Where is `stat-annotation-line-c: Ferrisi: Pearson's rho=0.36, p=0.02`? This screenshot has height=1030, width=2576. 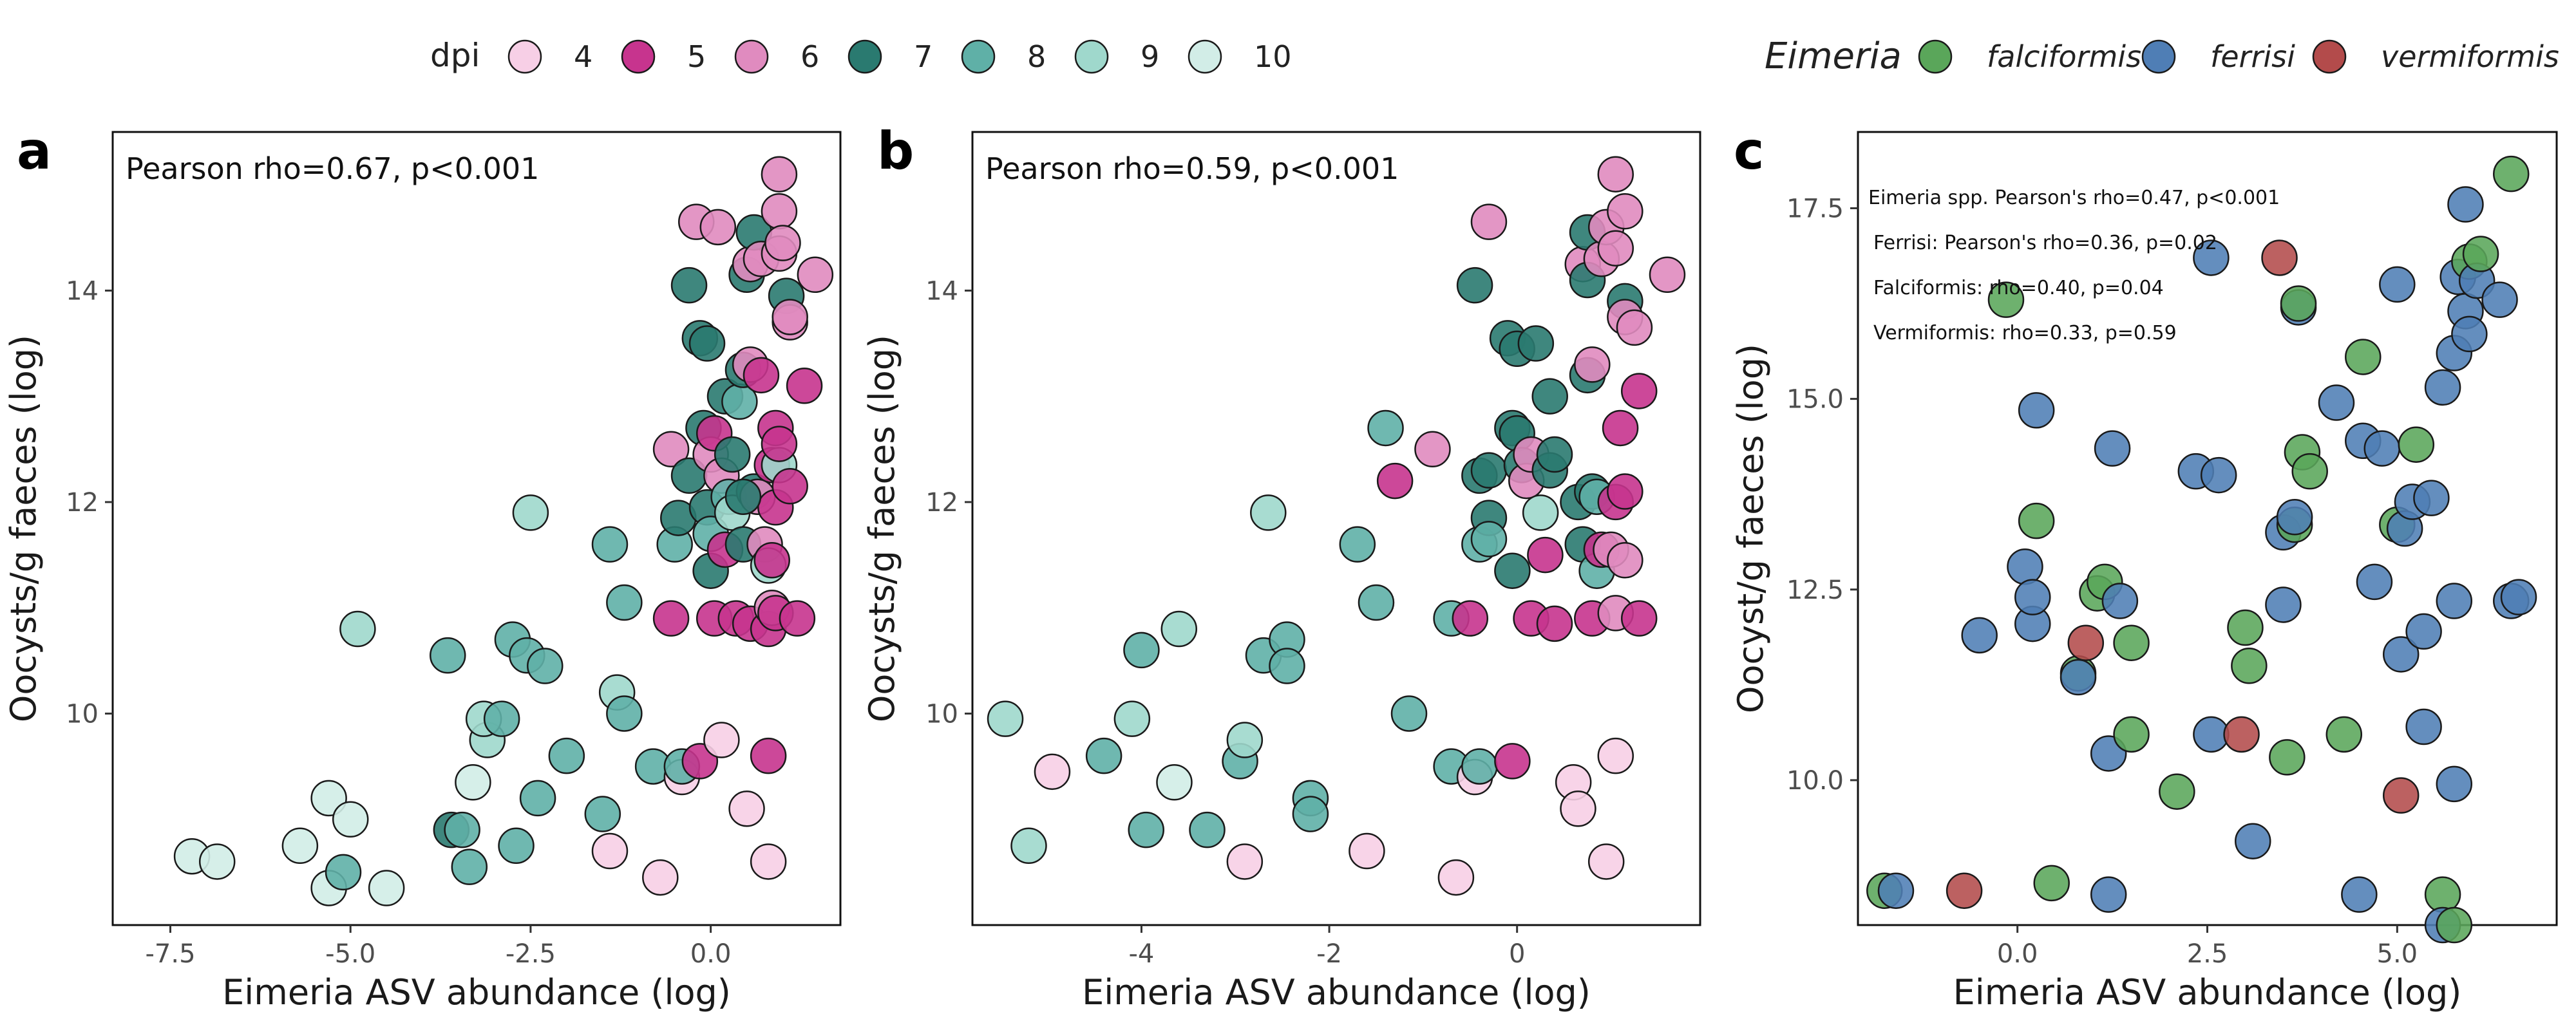 stat-annotation-line-c: Ferrisi: Pearson's rho=0.36, p=0.02 is located at coordinates (2045, 243).